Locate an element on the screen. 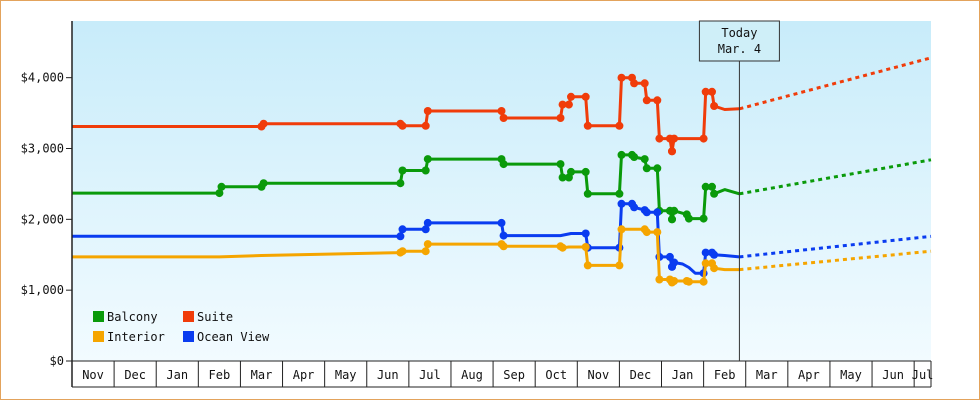  month-label: Dec is located at coordinates (135, 375).